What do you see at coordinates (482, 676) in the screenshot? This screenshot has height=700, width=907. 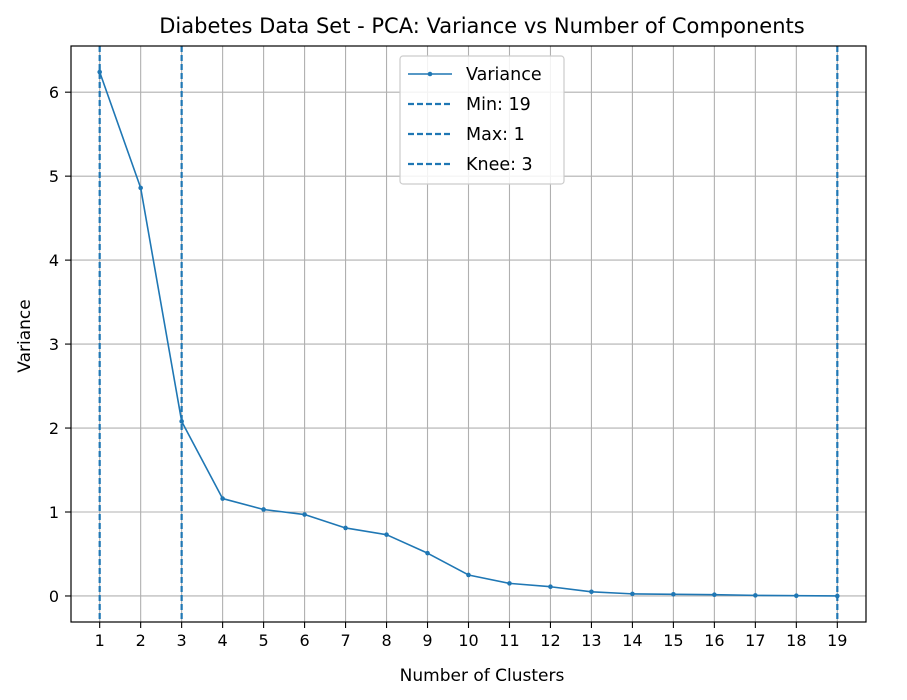 I see `x-axis-label: Number of Clusters` at bounding box center [482, 676].